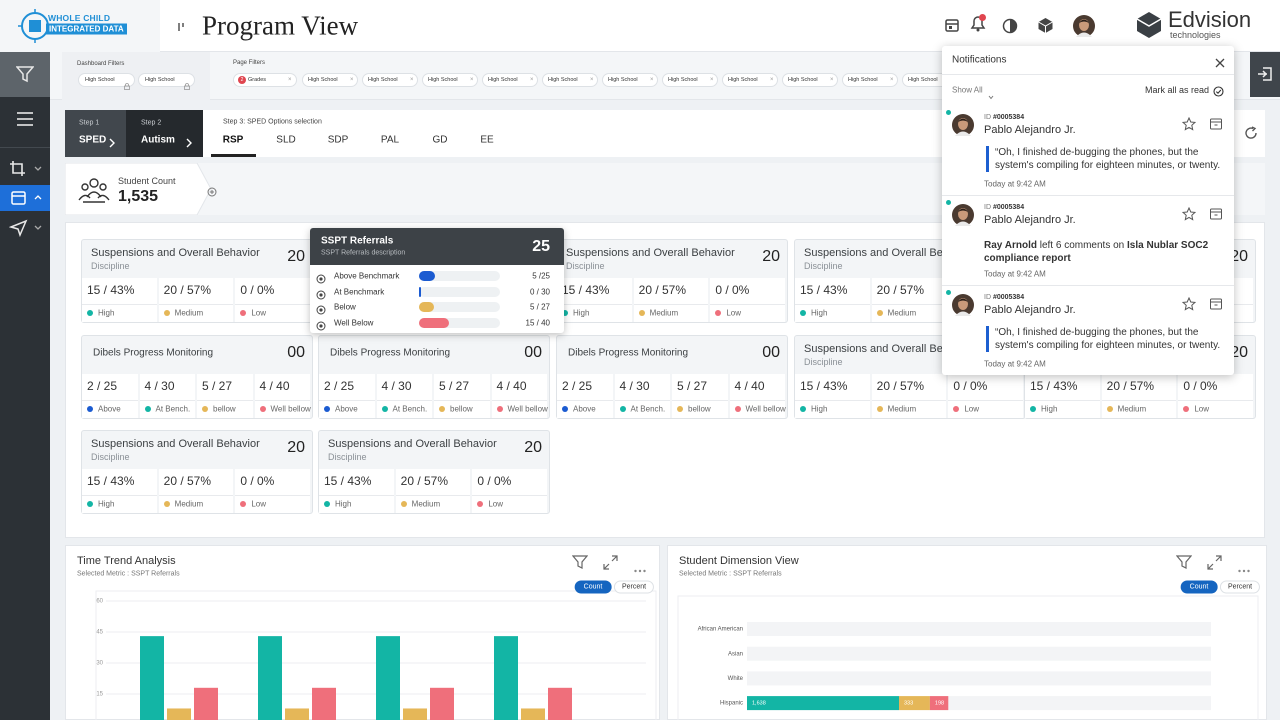  What do you see at coordinates (290, 80) in the screenshot?
I see `chip-remove: ×` at bounding box center [290, 80].